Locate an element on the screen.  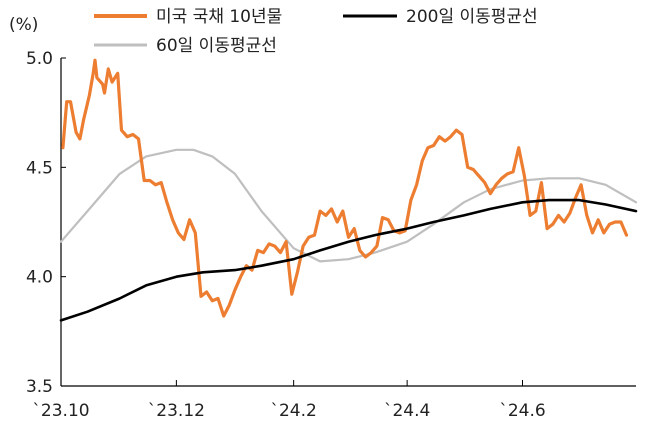
legend: 미국 국채 10년물 200일 이동평균선 60일 이동평균선 is located at coordinates (316, 31).